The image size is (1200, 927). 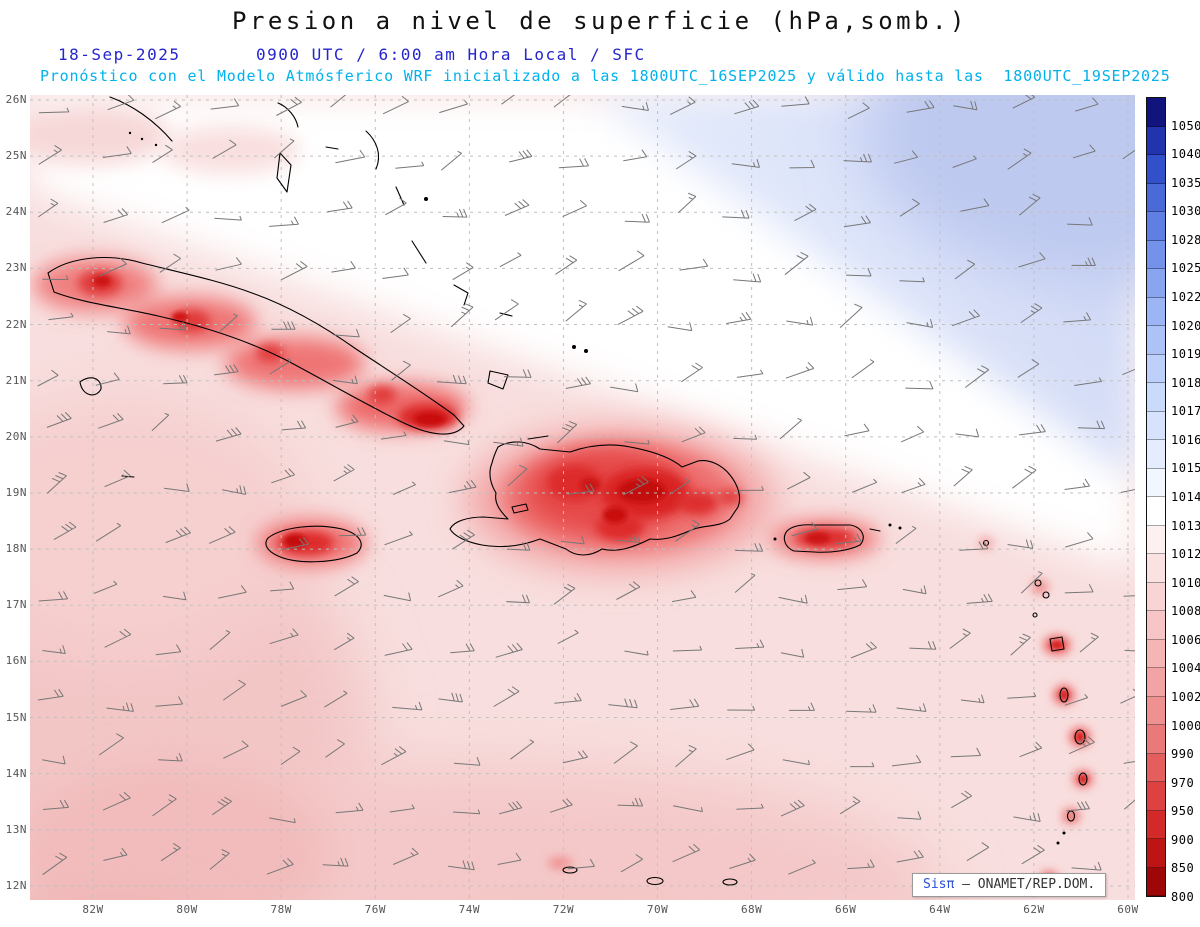 I want to click on coastline-vieques, so click(x=875, y=530).